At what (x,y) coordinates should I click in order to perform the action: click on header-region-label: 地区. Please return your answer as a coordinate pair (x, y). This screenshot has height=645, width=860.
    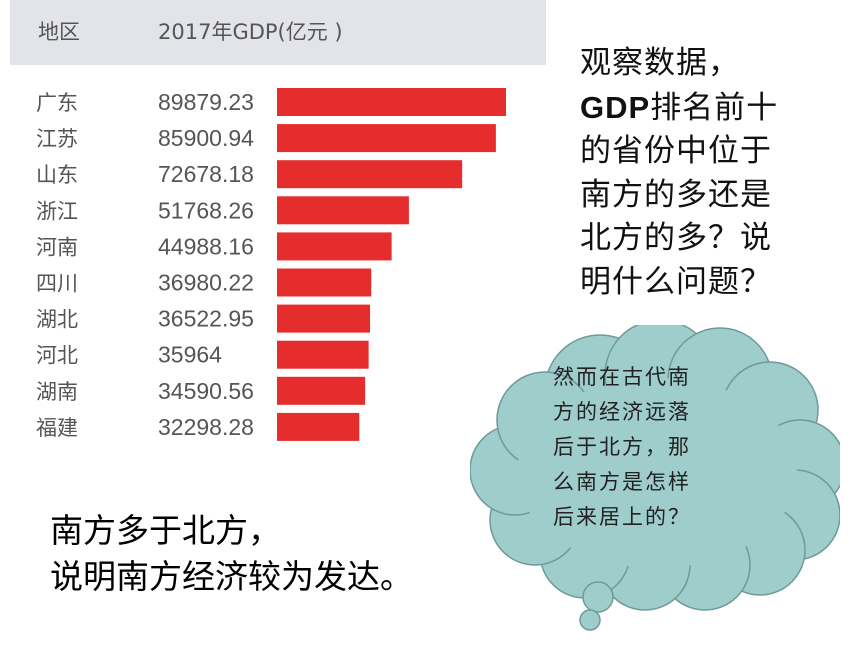
    Looking at the image, I should click on (59, 32).